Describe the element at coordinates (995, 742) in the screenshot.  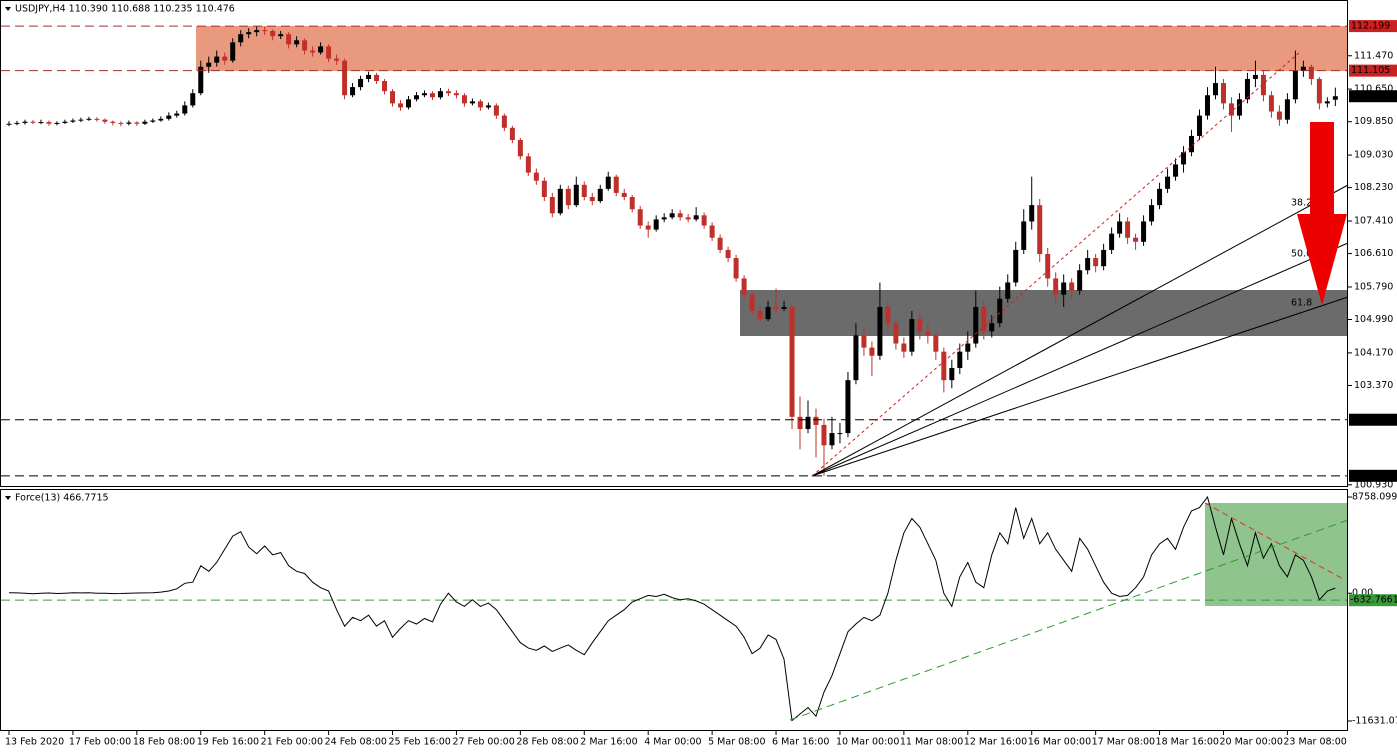
I see `x-tick-label: 12 Mar 16:00` at that location.